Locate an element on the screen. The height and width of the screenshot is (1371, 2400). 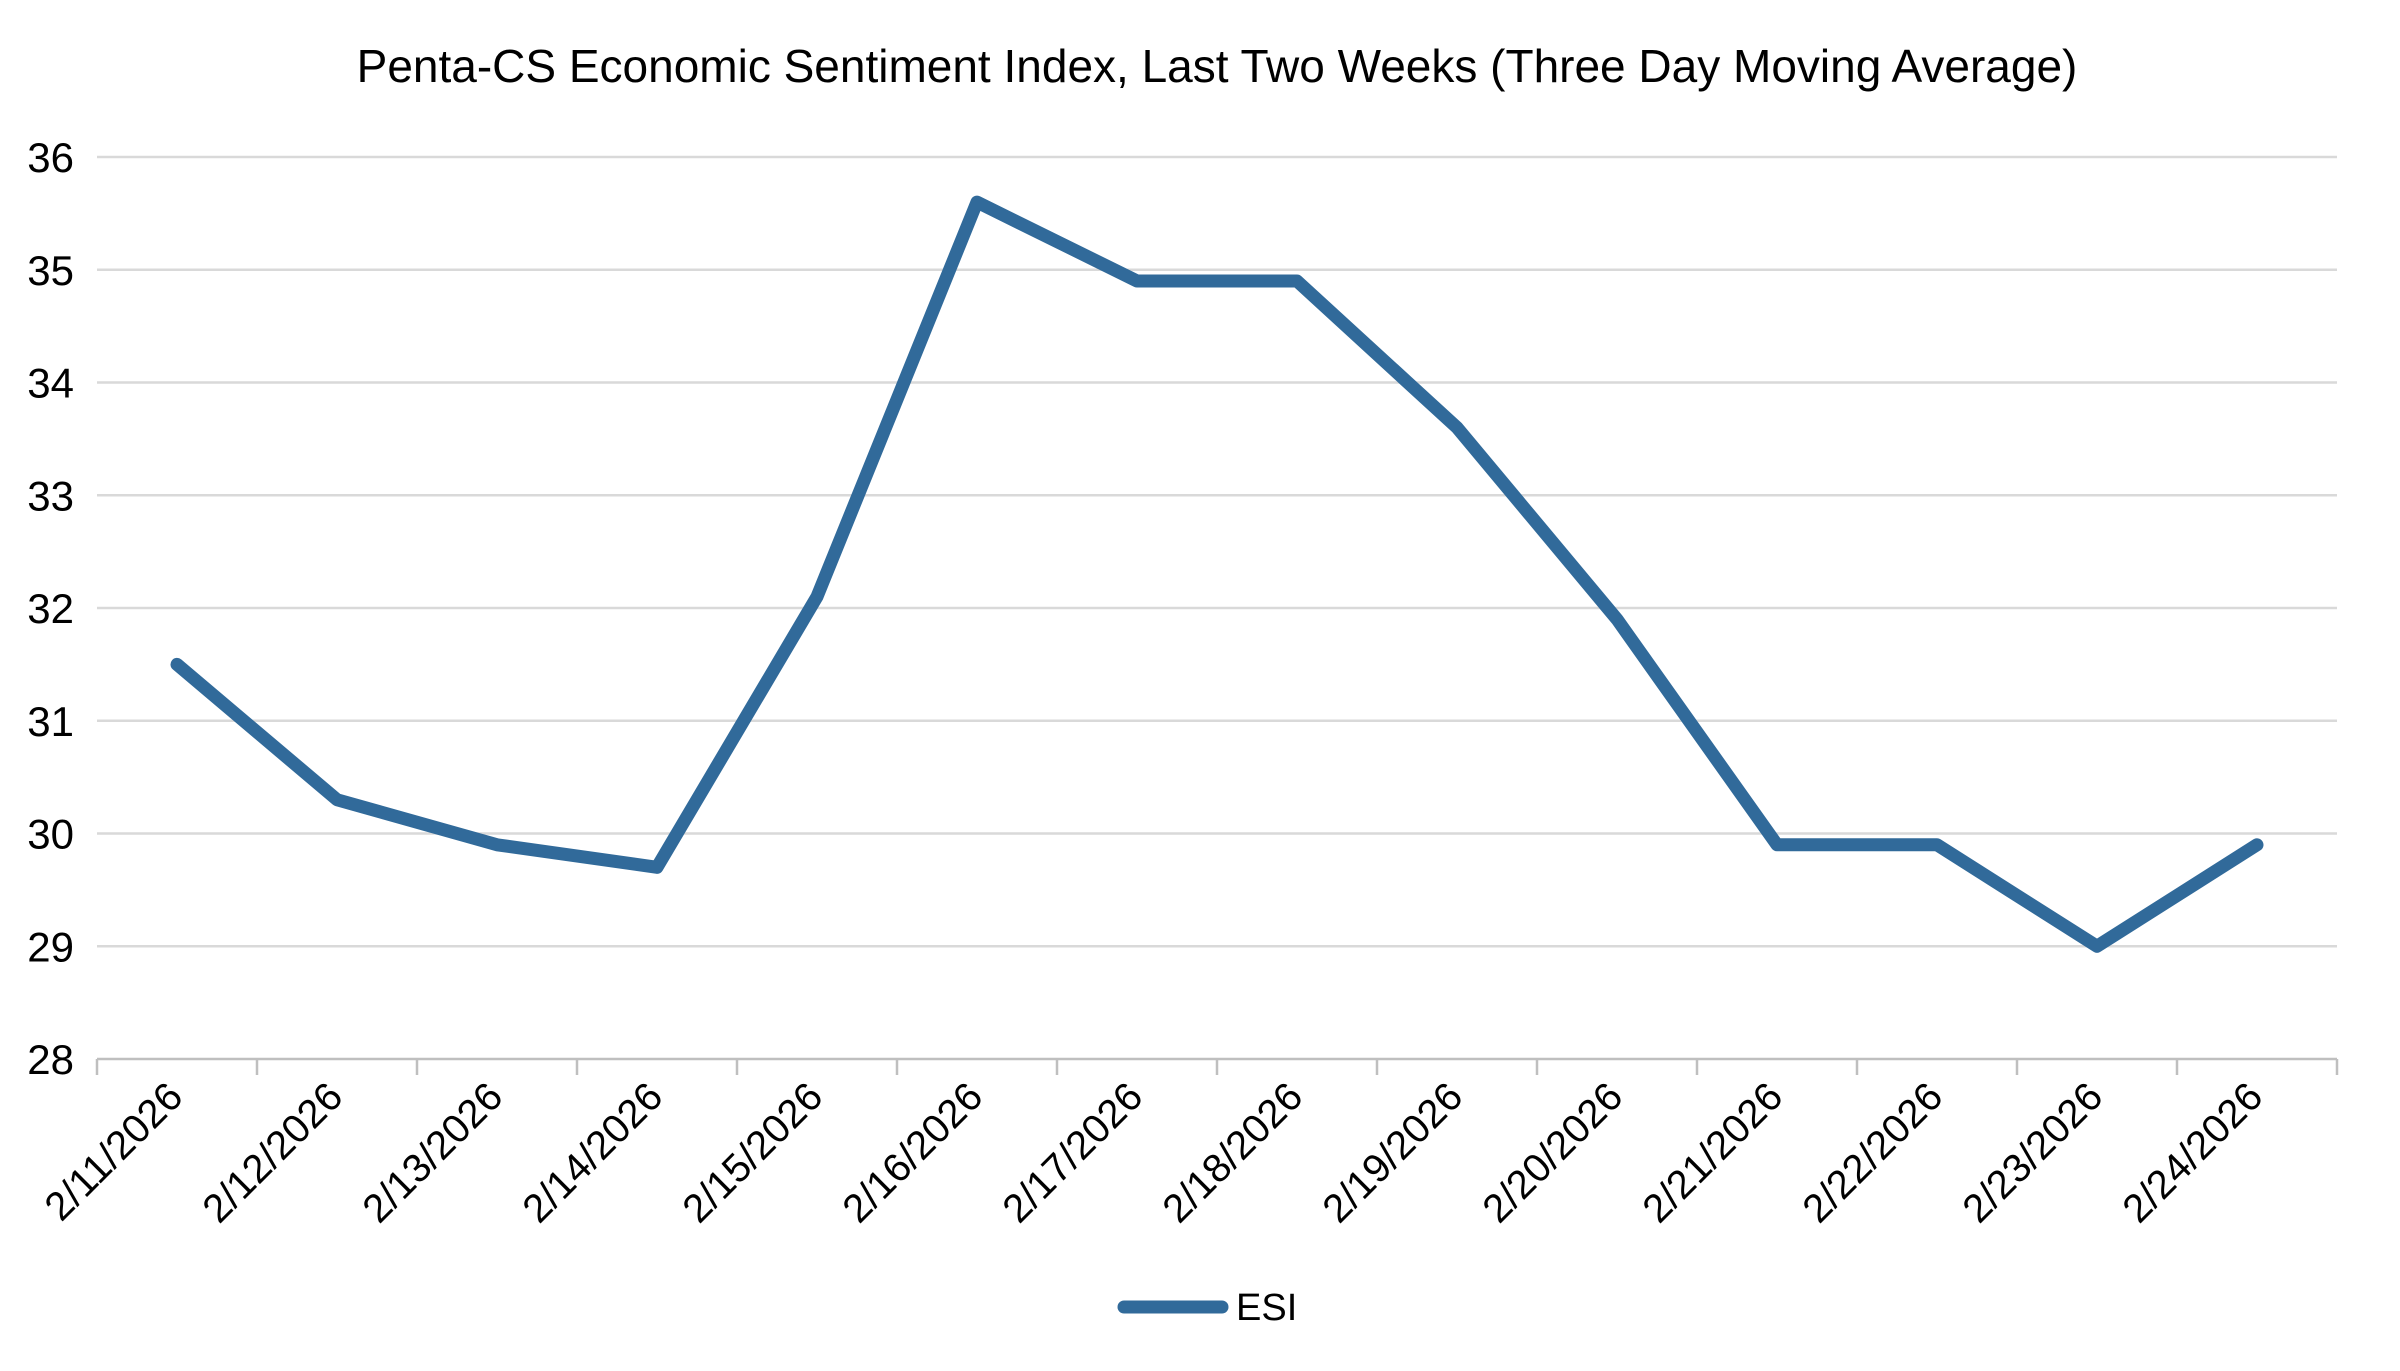
x-tick-label: 2/19/2026 is located at coordinates (1392, 1152).